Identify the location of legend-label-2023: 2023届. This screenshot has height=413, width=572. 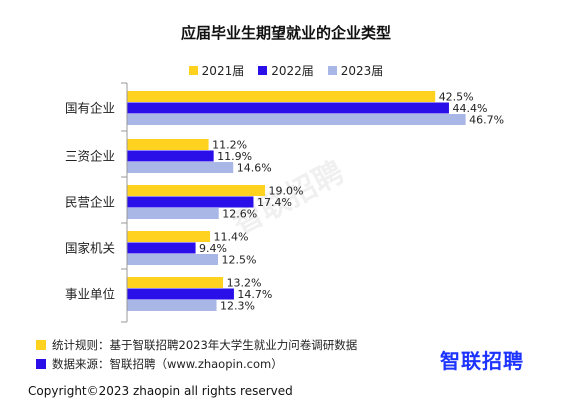
(362, 71).